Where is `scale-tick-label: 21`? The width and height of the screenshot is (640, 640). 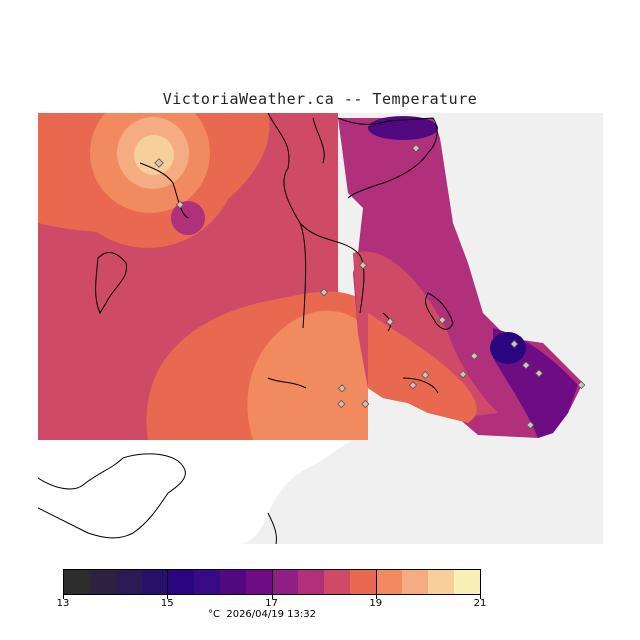 scale-tick-label: 21 is located at coordinates (480, 603).